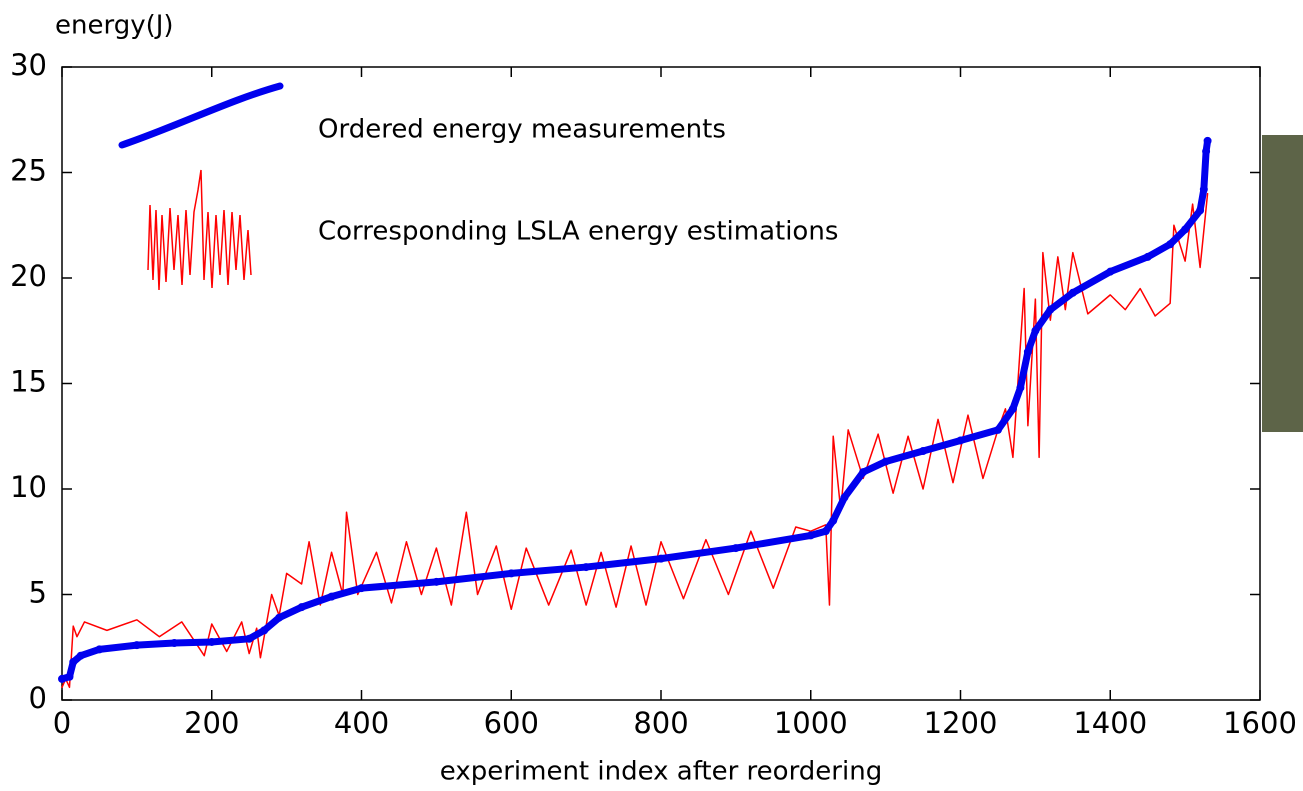 Image resolution: width=1303 pixels, height=791 pixels. Describe the element at coordinates (28, 276) in the screenshot. I see `y-tick-label: 20` at that location.